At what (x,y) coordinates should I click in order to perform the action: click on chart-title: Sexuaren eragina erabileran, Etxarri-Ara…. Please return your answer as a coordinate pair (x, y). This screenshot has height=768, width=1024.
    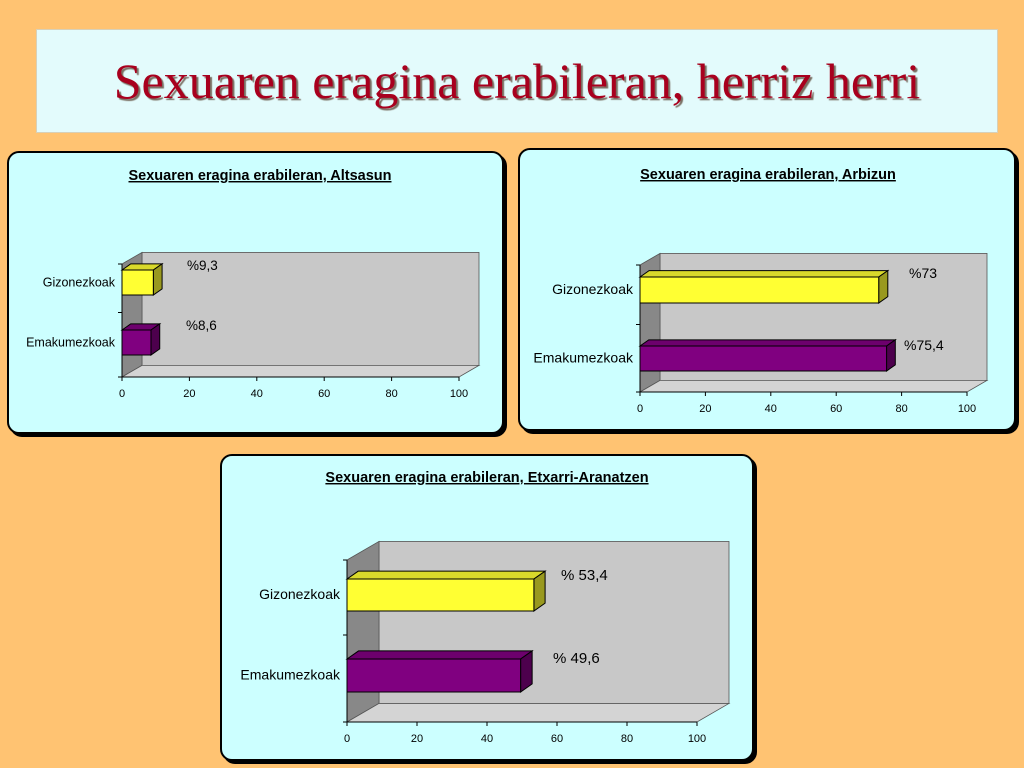
    Looking at the image, I should click on (486, 478).